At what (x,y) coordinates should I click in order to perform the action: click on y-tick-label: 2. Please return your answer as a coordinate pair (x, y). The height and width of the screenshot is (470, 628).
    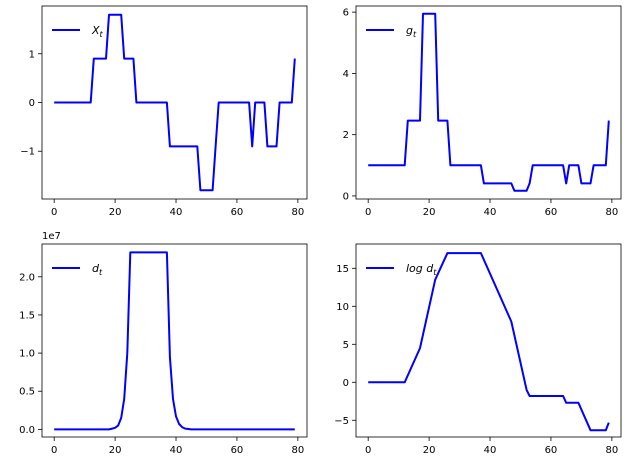
    Looking at the image, I should click on (346, 135).